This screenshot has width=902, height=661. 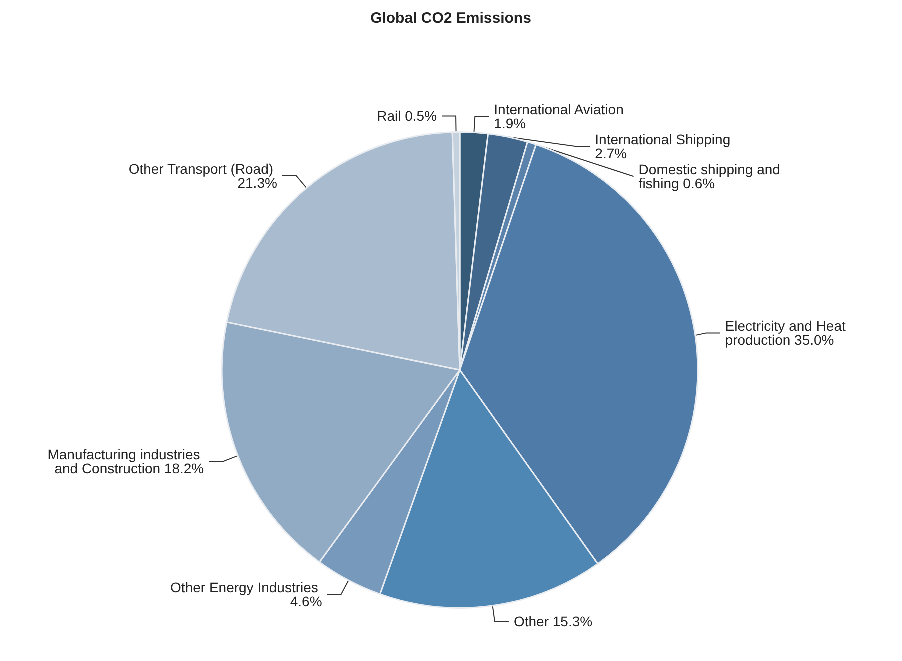 I want to click on slice-label: Other Transport (Road), so click(x=203, y=168).